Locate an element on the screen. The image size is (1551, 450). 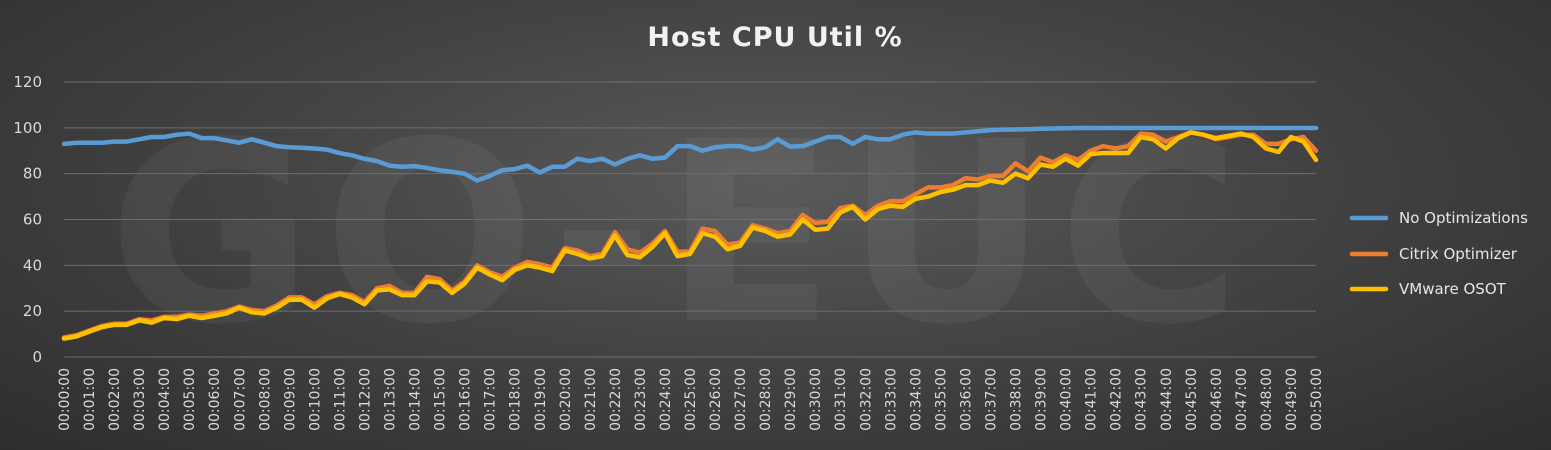
x-tick-label: 00:02:00 is located at coordinates (115, 399).